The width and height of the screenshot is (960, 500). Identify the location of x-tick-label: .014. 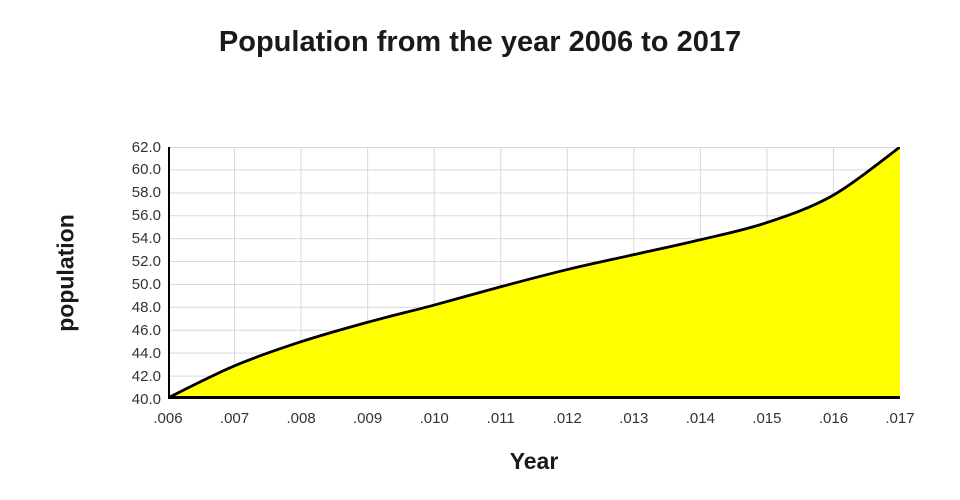
(700, 418).